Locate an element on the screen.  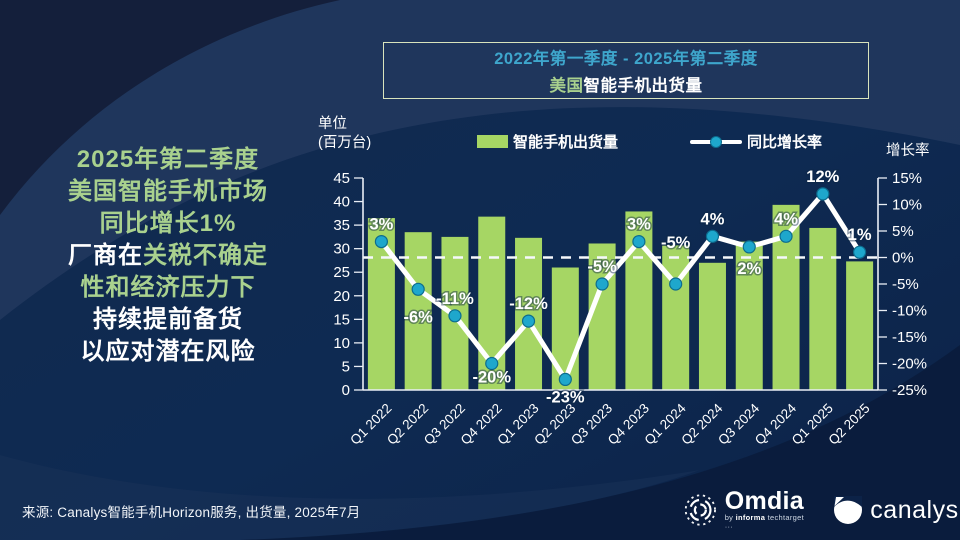
bar-Q1-2023 is located at coordinates (529, 313).